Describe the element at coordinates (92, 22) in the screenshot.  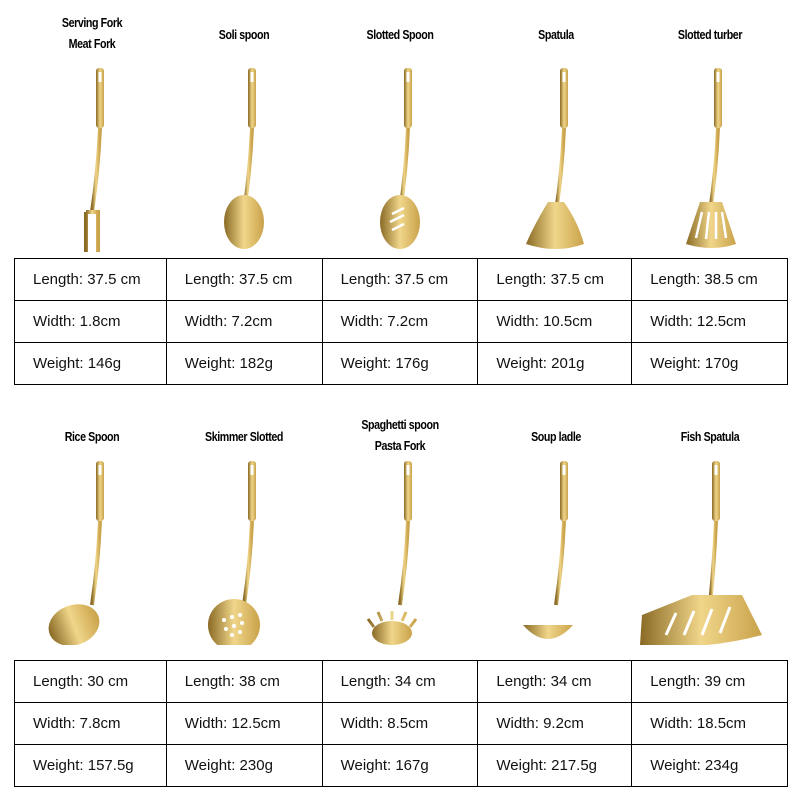
I see `utensil-name-line: Serving Fork` at that location.